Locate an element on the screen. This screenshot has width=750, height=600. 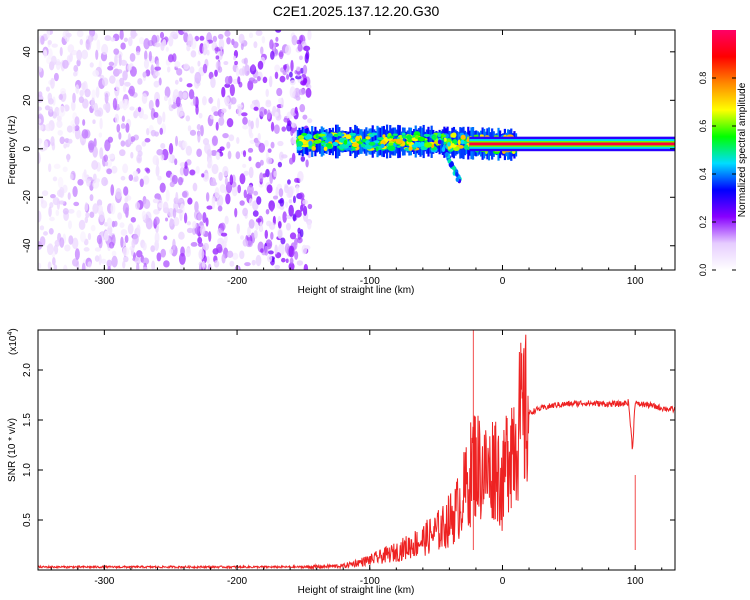
x-tick-label: 100 is located at coordinates (635, 581).